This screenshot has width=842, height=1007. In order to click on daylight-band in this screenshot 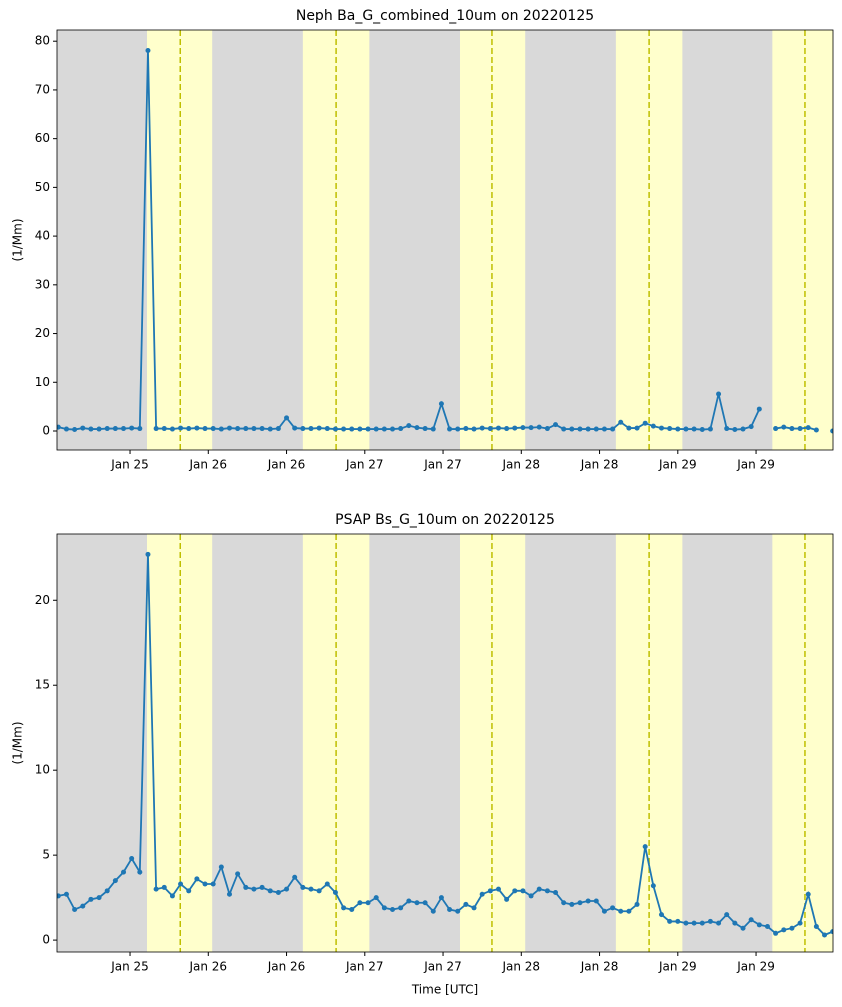, I will do `click(802, 743)`.